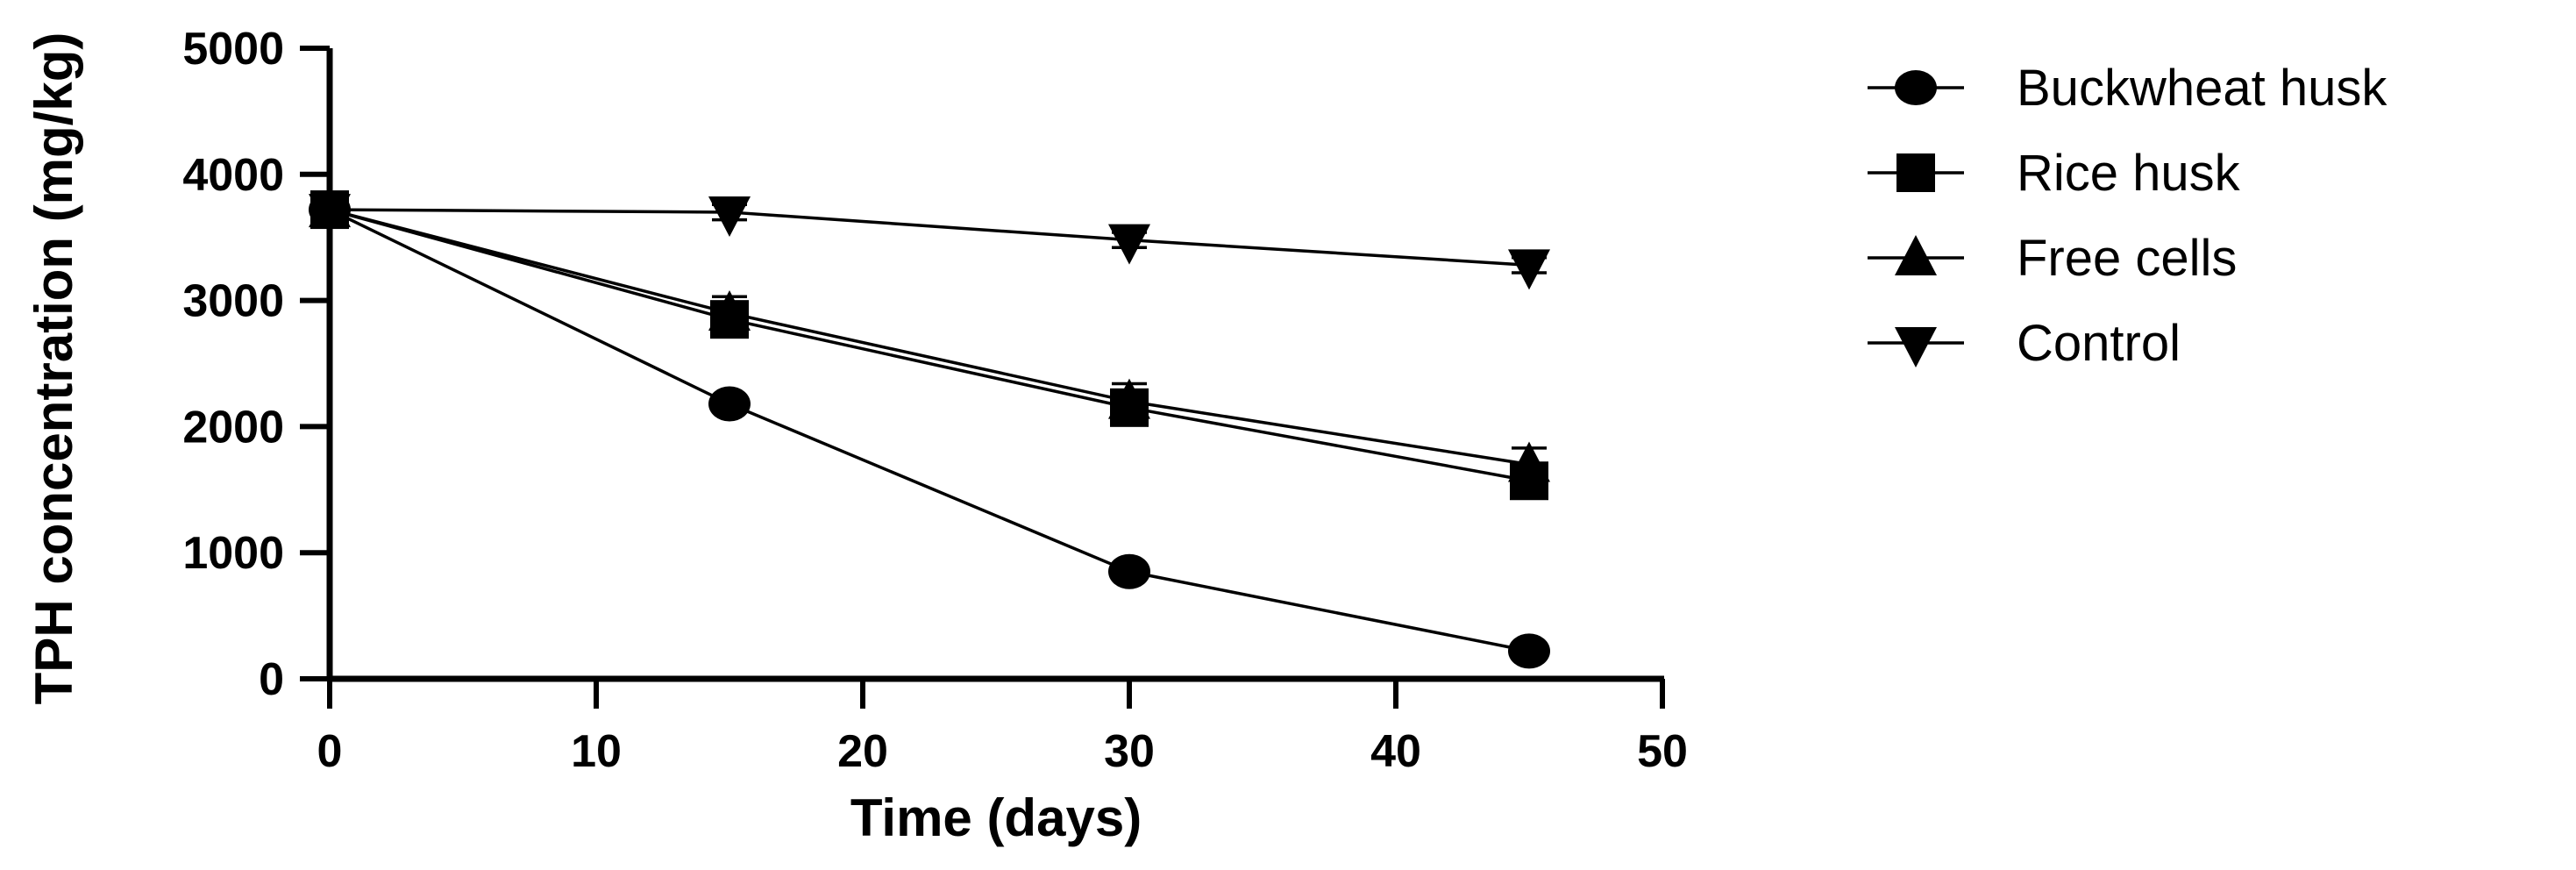 The width and height of the screenshot is (2576, 870). I want to click on legend-item-free-cells: Free cells, so click(2052, 258).